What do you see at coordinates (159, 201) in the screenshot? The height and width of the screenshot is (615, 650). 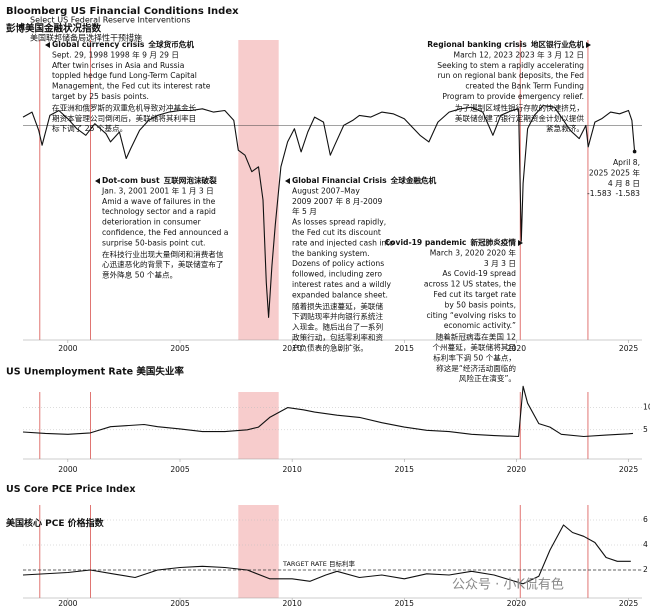 I see `annotation-text: Amid a wave of failures in the` at bounding box center [159, 201].